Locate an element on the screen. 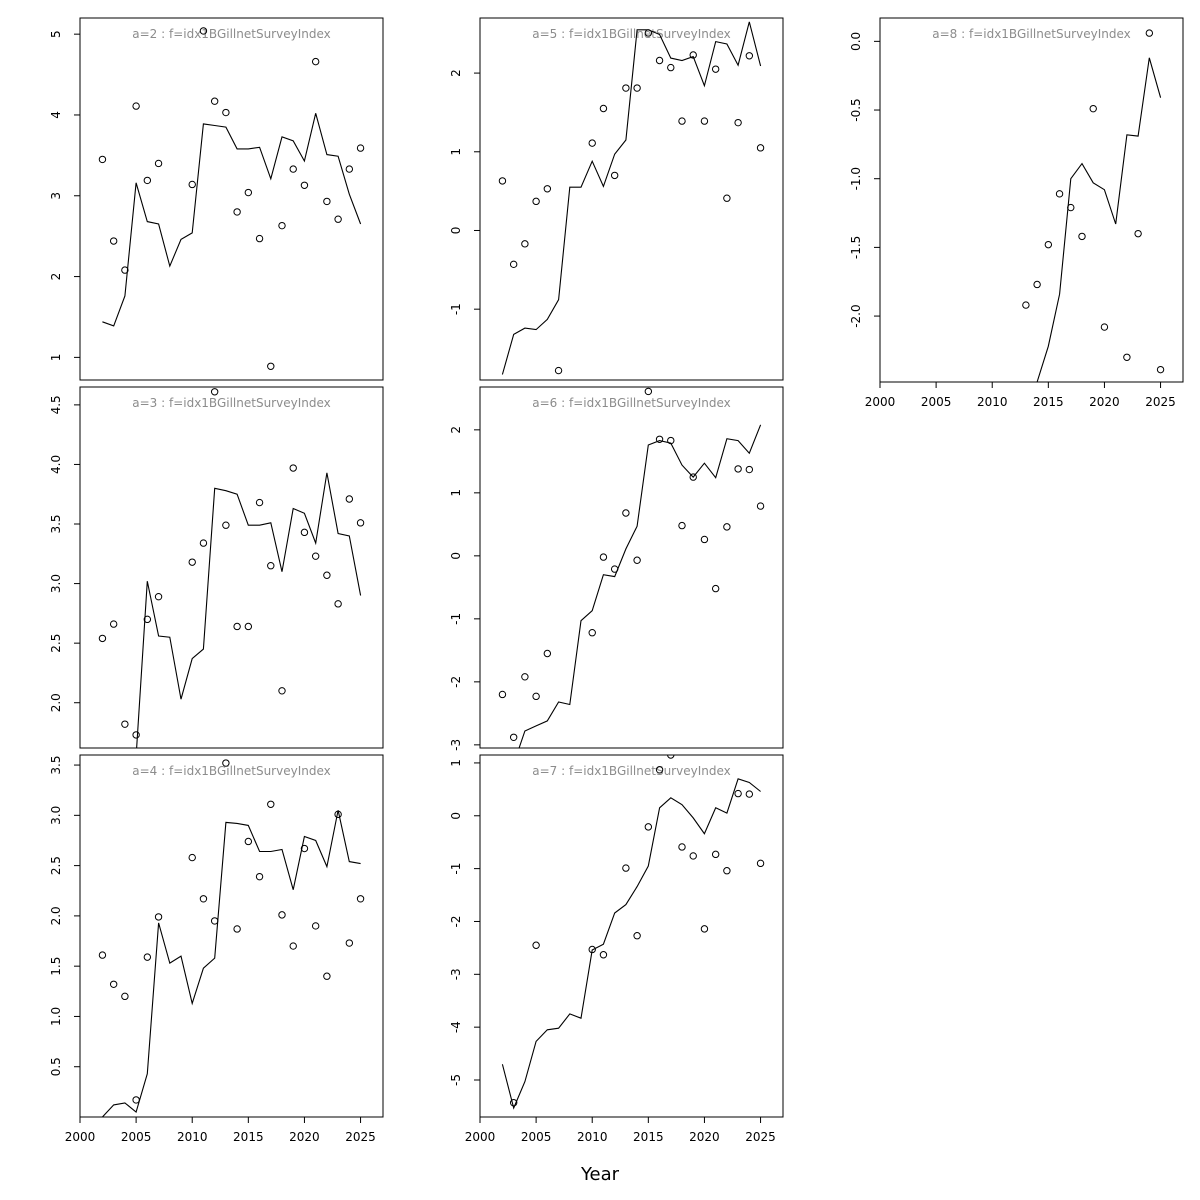  y-tick-label: 0.5 is located at coordinates (56, 1066).